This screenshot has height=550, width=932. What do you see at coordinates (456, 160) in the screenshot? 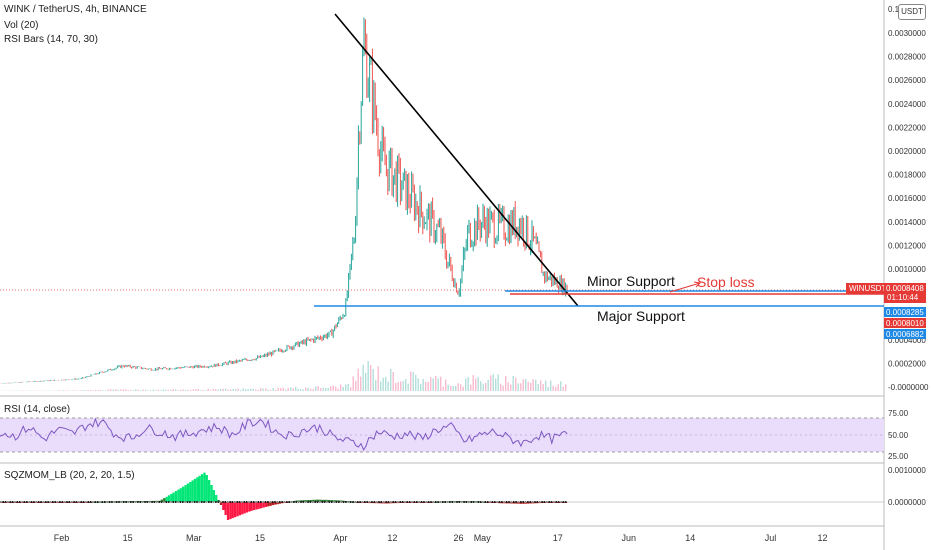
I see `trendline-drawing` at bounding box center [456, 160].